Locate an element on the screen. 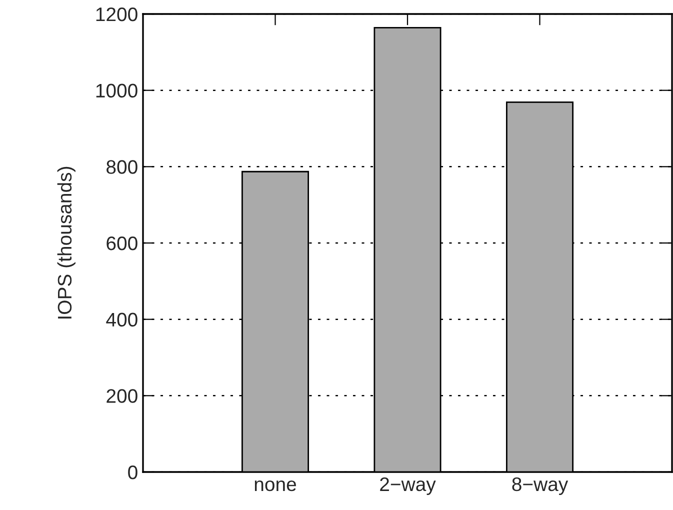  y-axis-title: IOPS (thousands) is located at coordinates (66, 242).